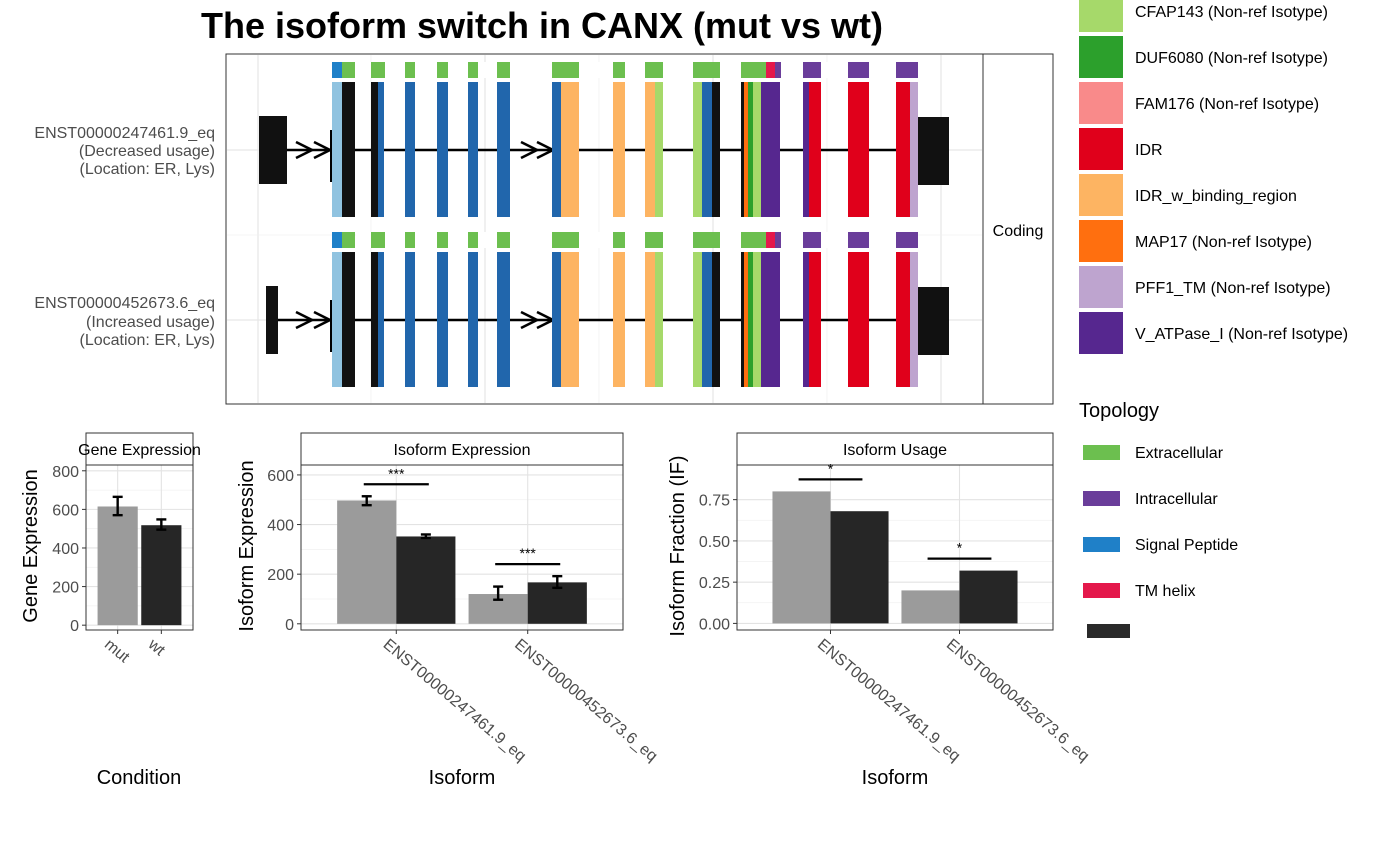  What do you see at coordinates (678, 545) in the screenshot?
I see `isoform-usage-ylabel: Isoform Fraction (IF)` at bounding box center [678, 545].